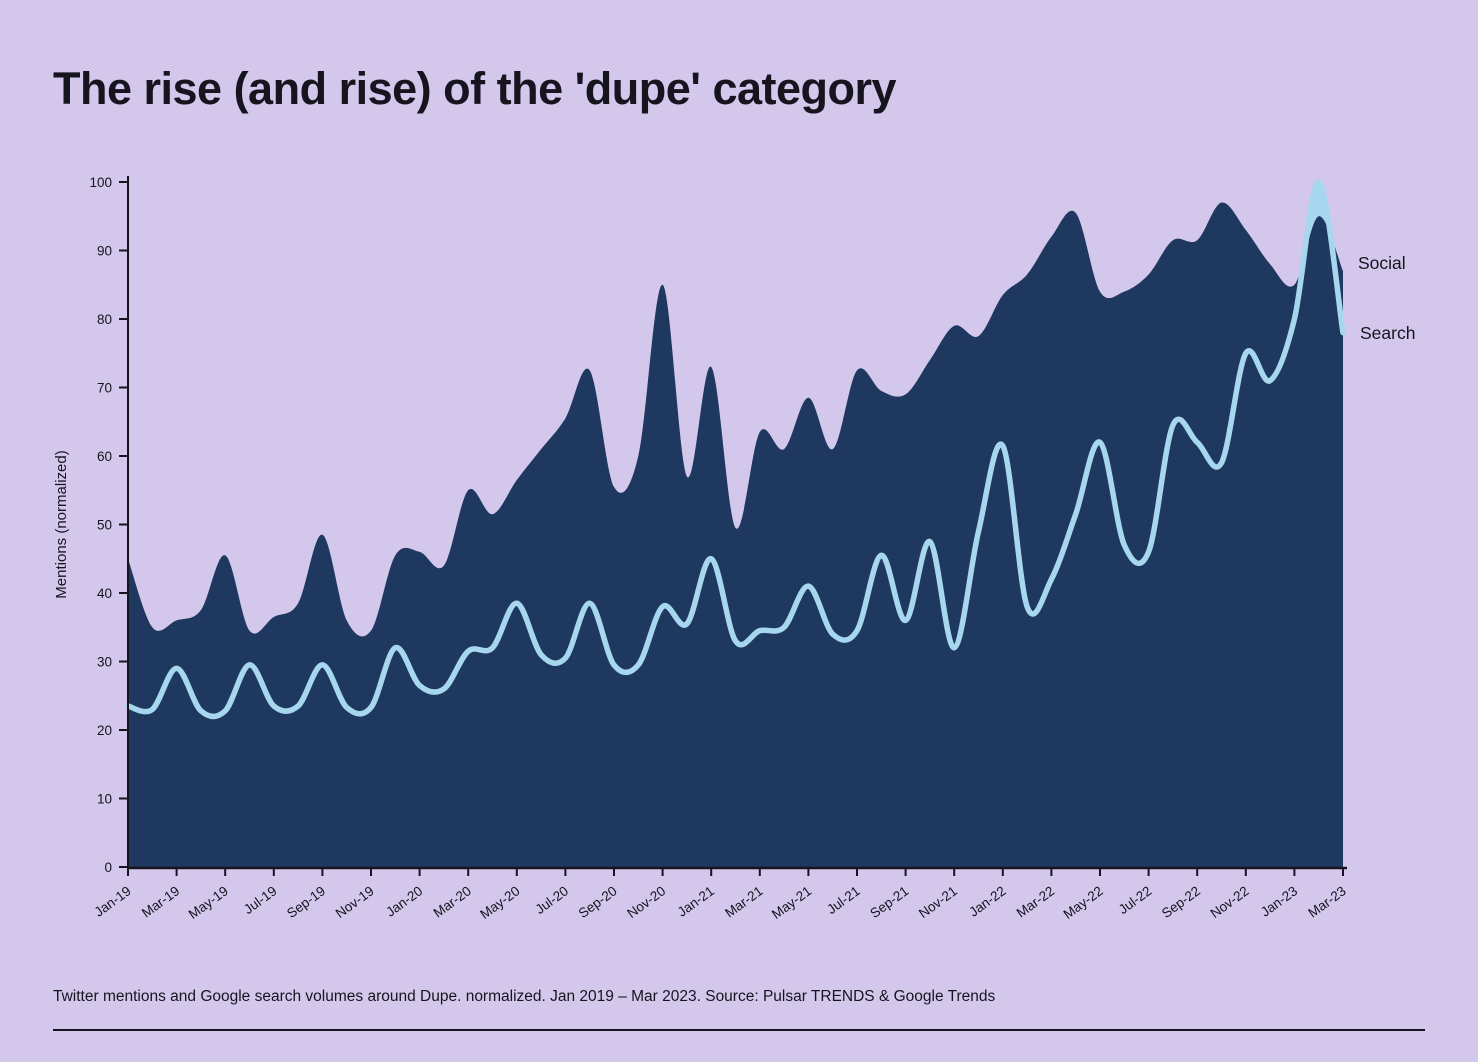 This screenshot has height=1062, width=1478. I want to click on x-tick-label: May-19, so click(208, 902).